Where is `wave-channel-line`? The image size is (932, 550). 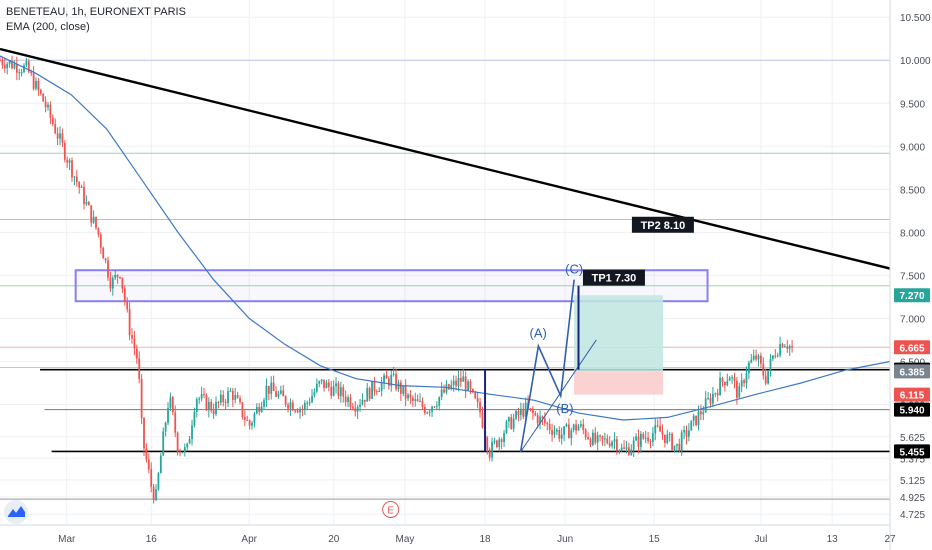 wave-channel-line is located at coordinates (558, 396).